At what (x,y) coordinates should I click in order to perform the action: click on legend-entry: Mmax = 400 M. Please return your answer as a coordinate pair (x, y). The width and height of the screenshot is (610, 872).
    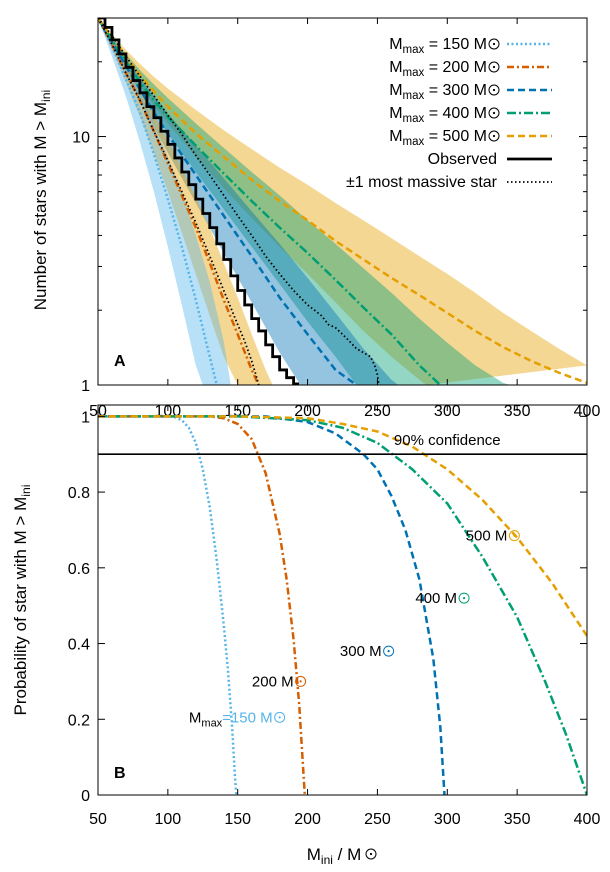
    Looking at the image, I should click on (470, 115).